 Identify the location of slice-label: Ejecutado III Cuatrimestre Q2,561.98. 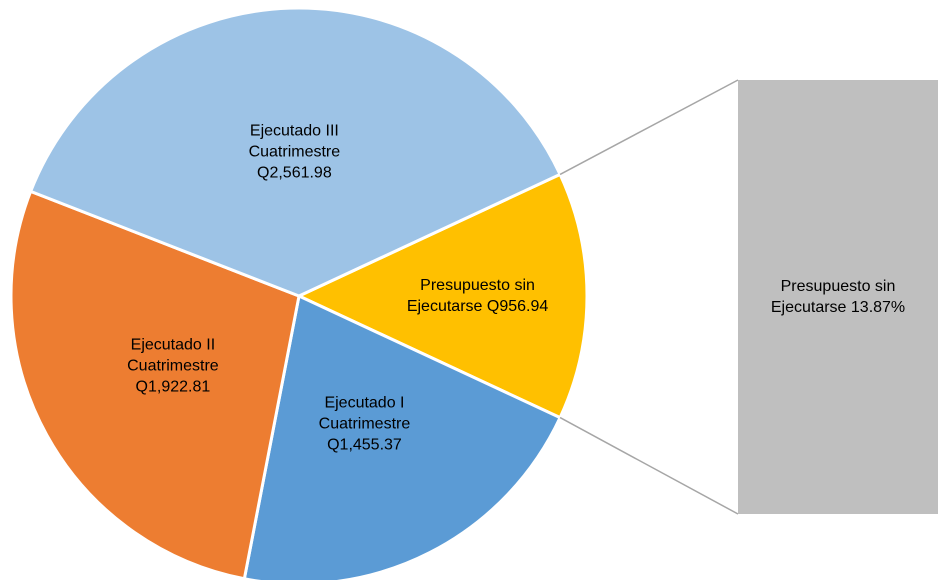
(294, 152).